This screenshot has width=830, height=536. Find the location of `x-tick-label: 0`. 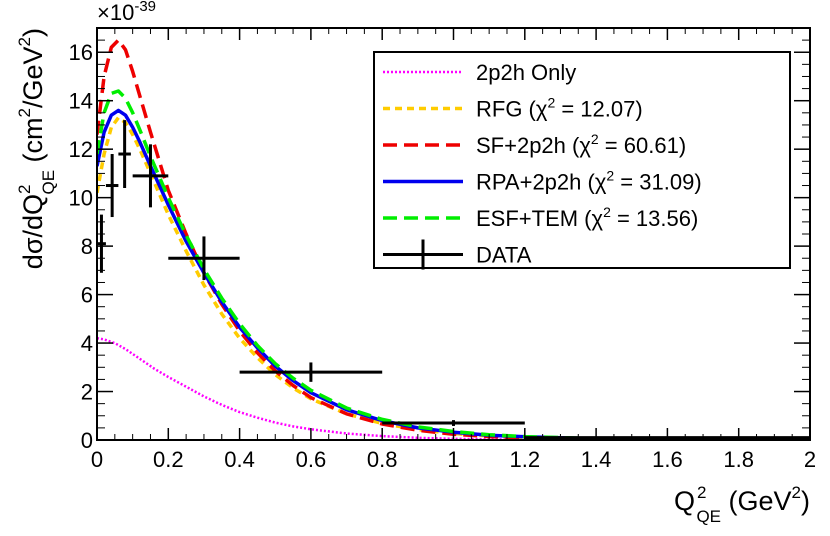

x-tick-label: 0 is located at coordinates (97, 459).